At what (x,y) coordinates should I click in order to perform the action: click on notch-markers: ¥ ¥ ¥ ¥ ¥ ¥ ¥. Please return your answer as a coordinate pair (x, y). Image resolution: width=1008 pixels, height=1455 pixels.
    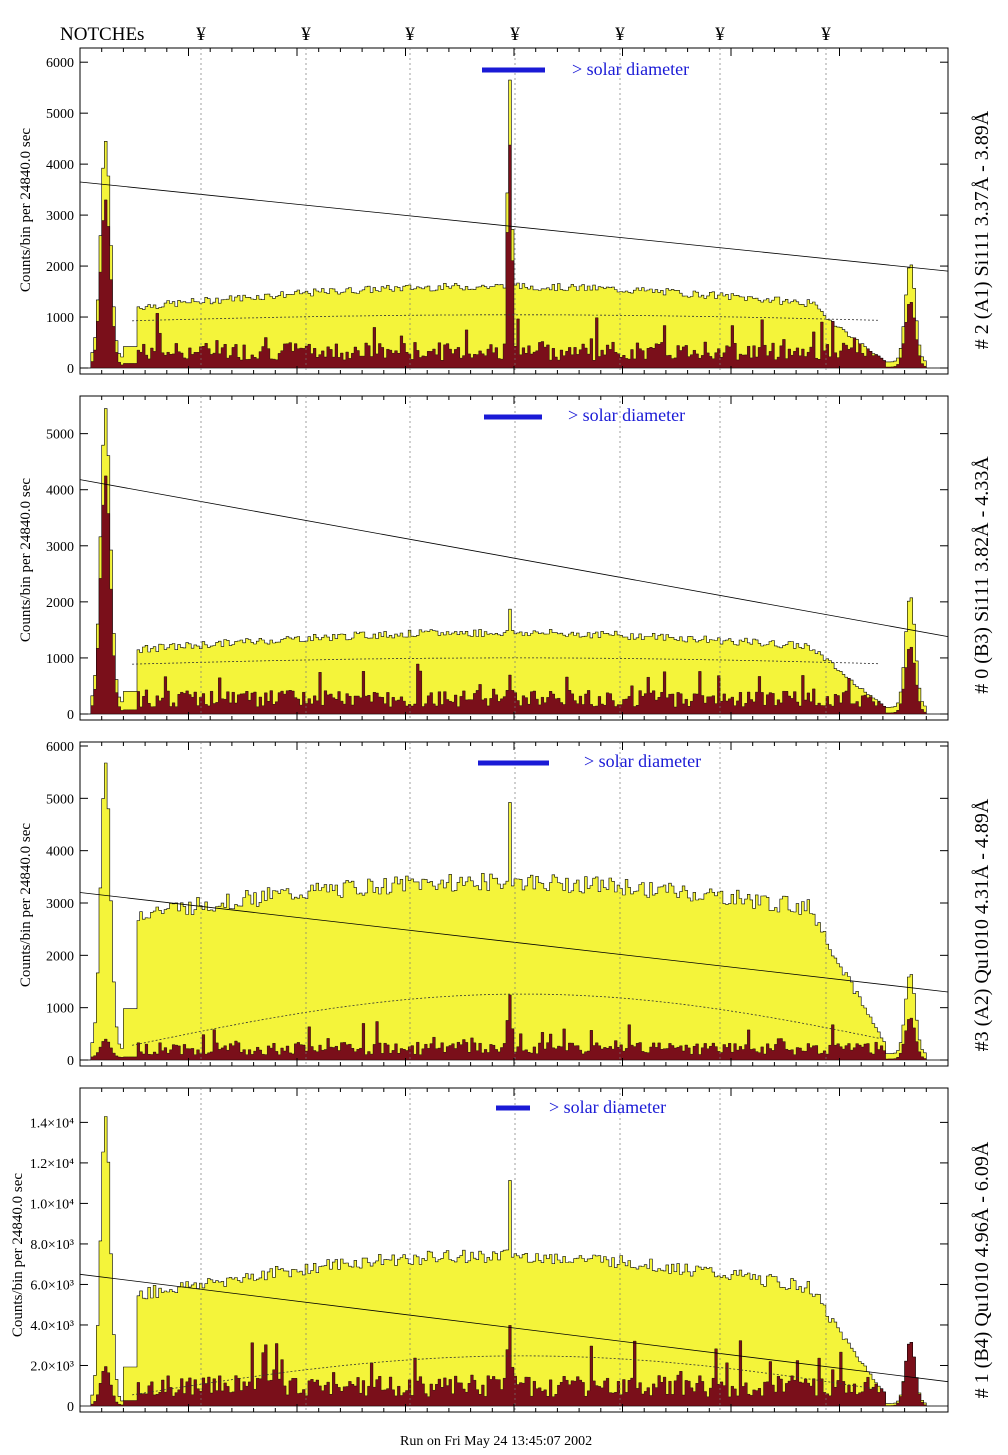
    Looking at the image, I should click on (513, 34).